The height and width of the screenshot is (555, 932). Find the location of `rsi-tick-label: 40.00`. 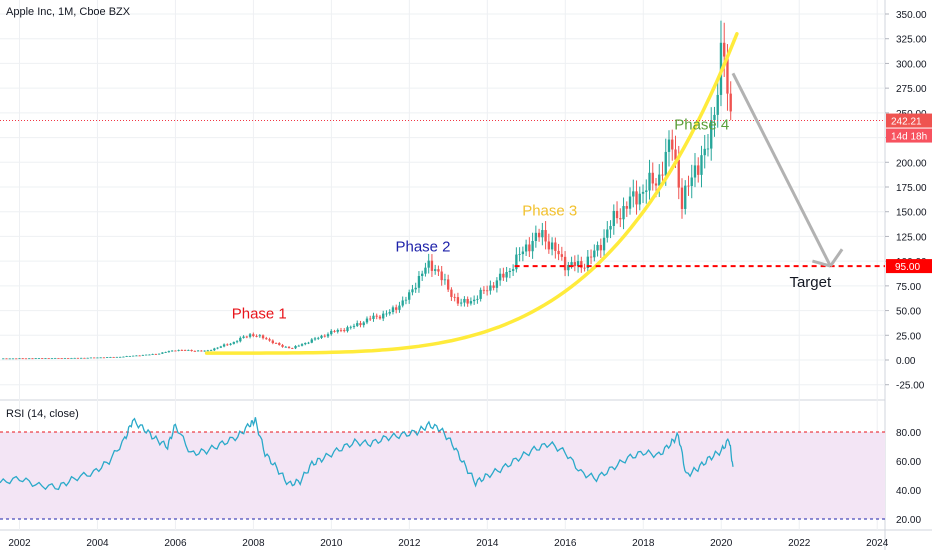

rsi-tick-label: 40.00 is located at coordinates (908, 491).